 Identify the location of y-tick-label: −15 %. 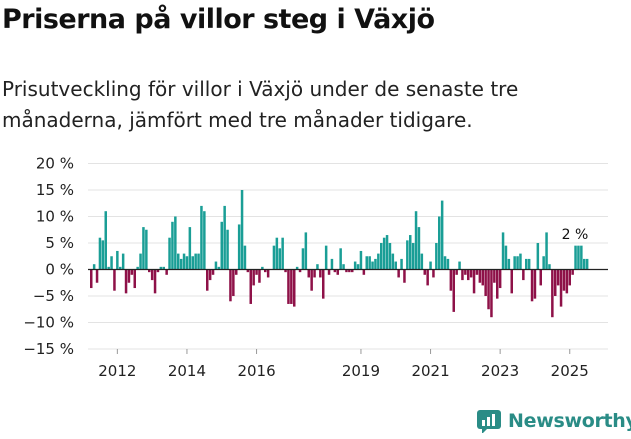
(48, 349).